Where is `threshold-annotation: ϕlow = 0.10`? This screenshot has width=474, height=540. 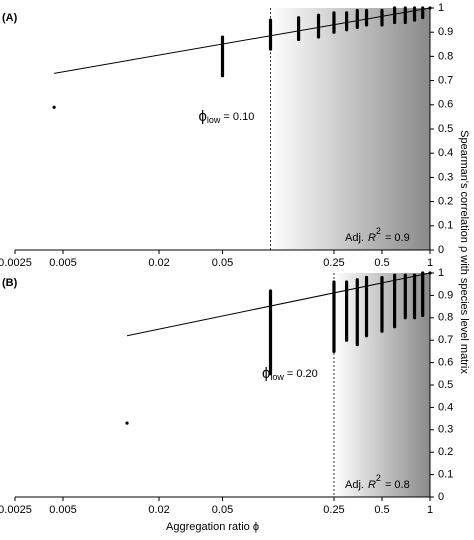 threshold-annotation: ϕlow = 0.10 is located at coordinates (227, 116).